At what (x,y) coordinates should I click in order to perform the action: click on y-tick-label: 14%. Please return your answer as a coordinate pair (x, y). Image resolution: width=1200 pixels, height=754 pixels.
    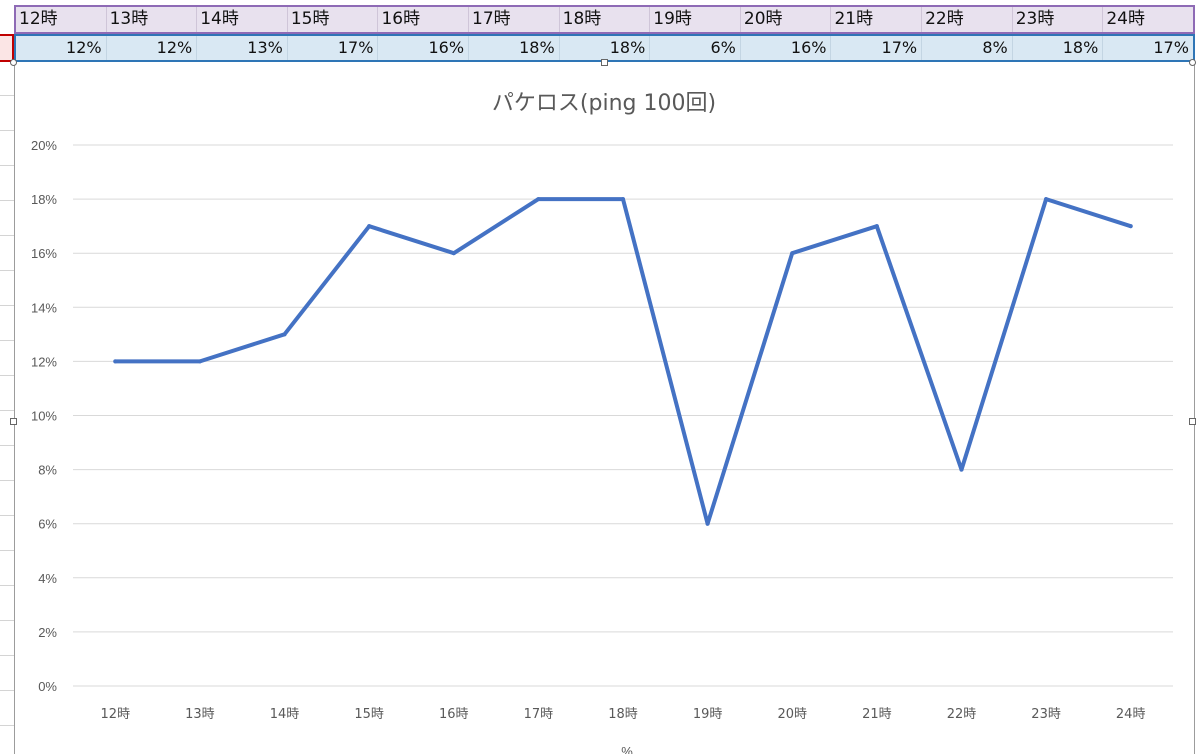
    Looking at the image, I should click on (44, 307).